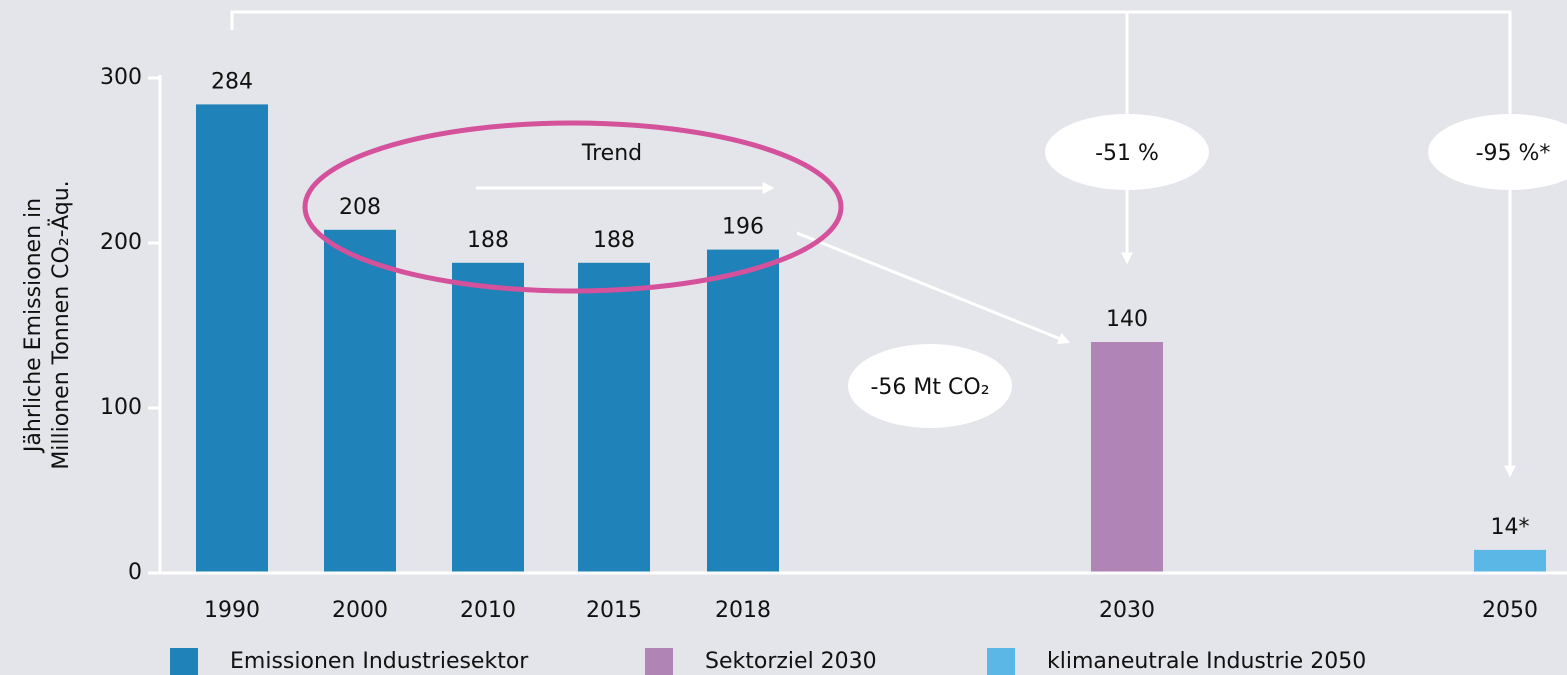 The height and width of the screenshot is (675, 1567). Describe the element at coordinates (33, 326) in the screenshot. I see `y-axis-label: Jährliche Emissionen in` at that location.